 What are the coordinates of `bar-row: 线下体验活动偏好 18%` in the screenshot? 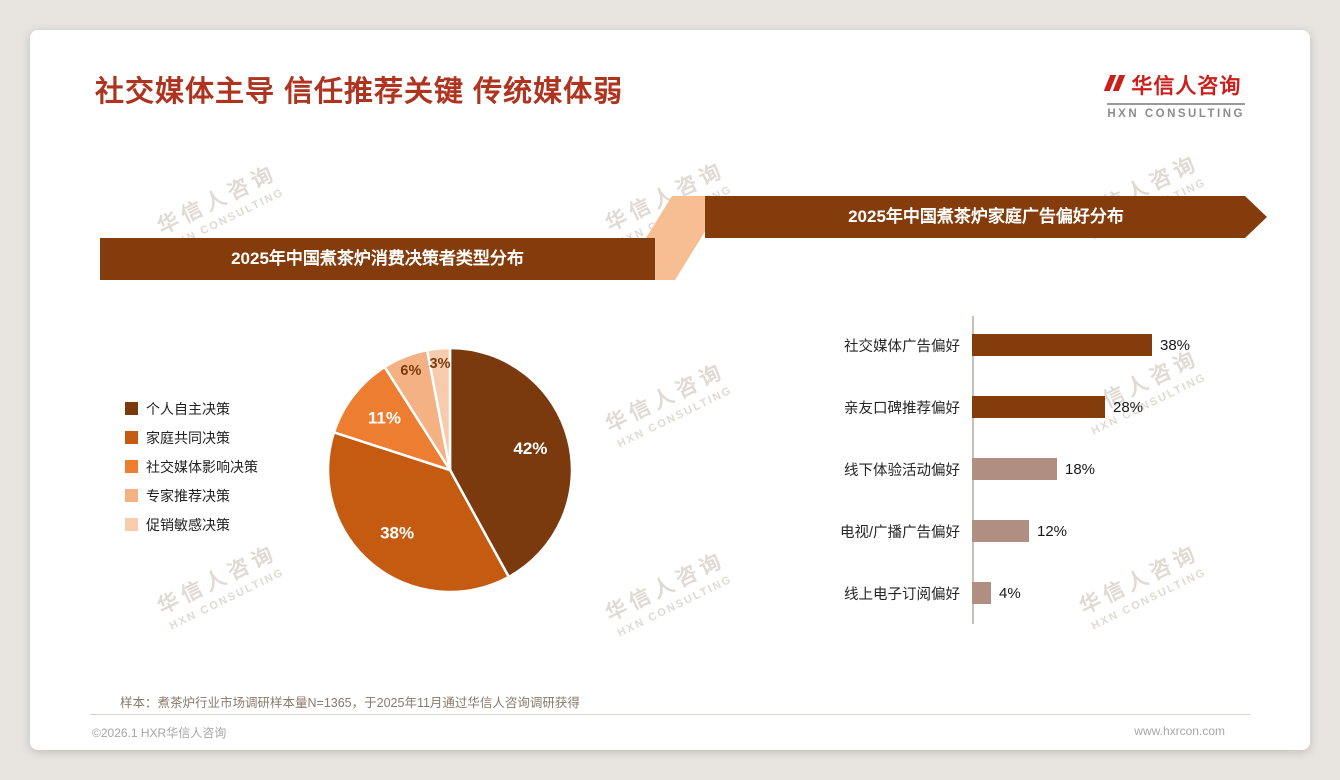 It's located at (980, 469).